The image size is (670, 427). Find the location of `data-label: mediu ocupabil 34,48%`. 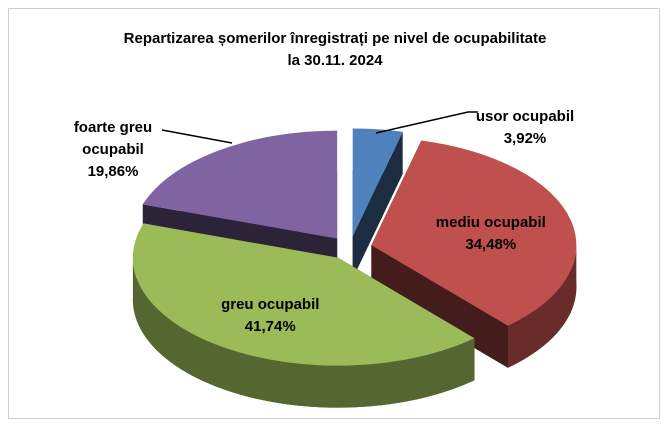

data-label: mediu ocupabil 34,48% is located at coordinates (491, 234).